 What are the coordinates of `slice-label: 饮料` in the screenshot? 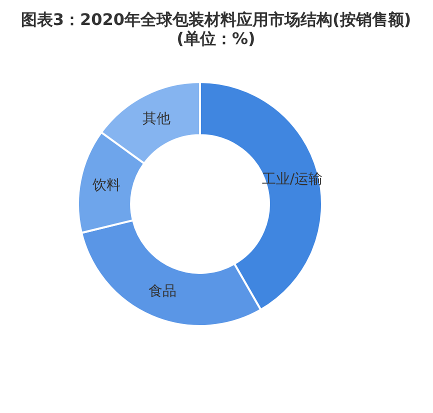 It's located at (105, 186).